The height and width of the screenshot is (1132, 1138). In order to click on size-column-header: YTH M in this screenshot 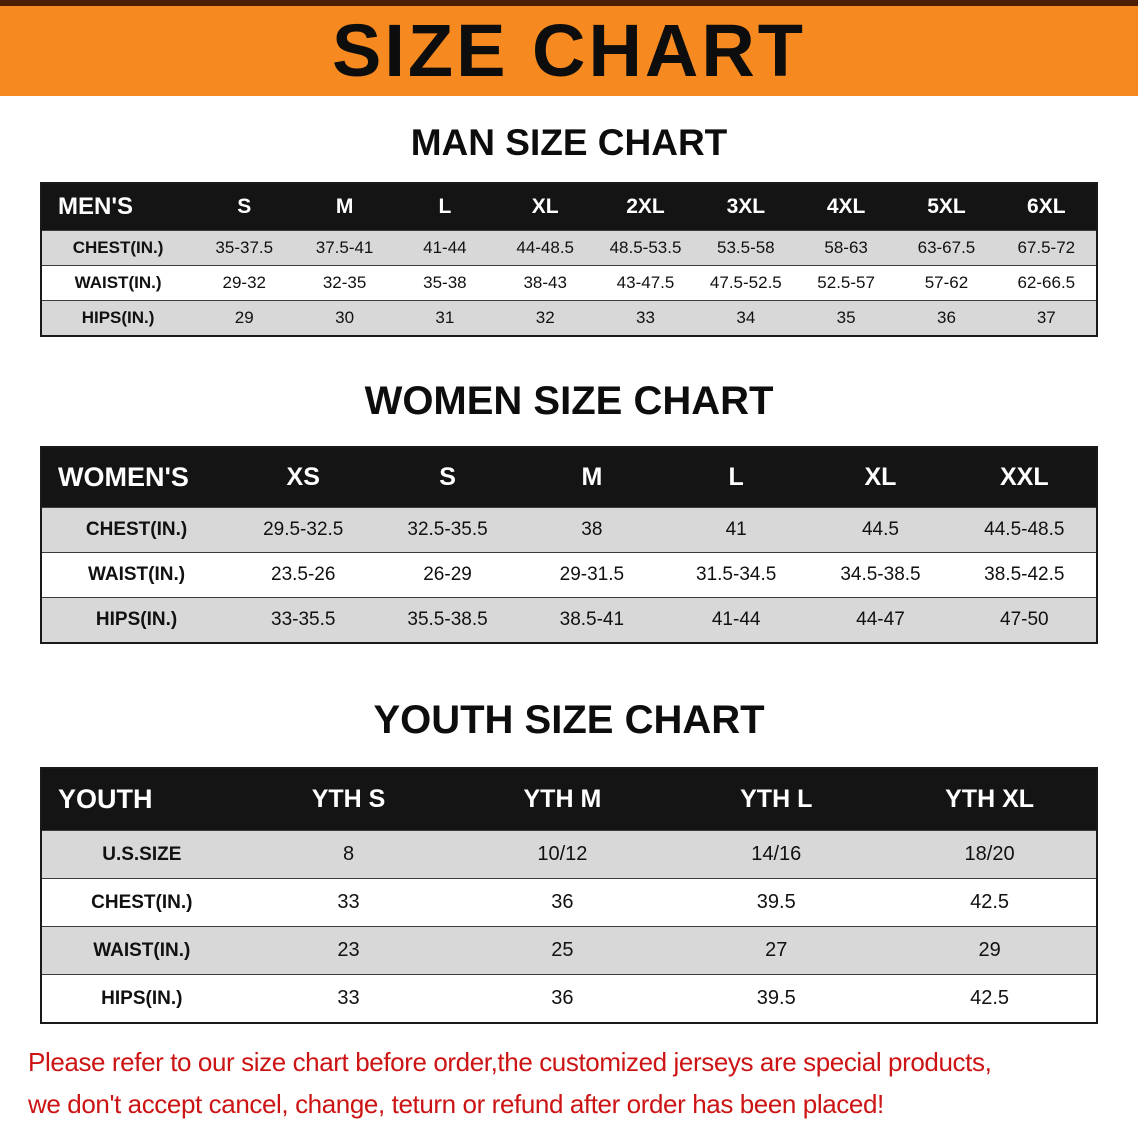, I will do `click(562, 799)`.